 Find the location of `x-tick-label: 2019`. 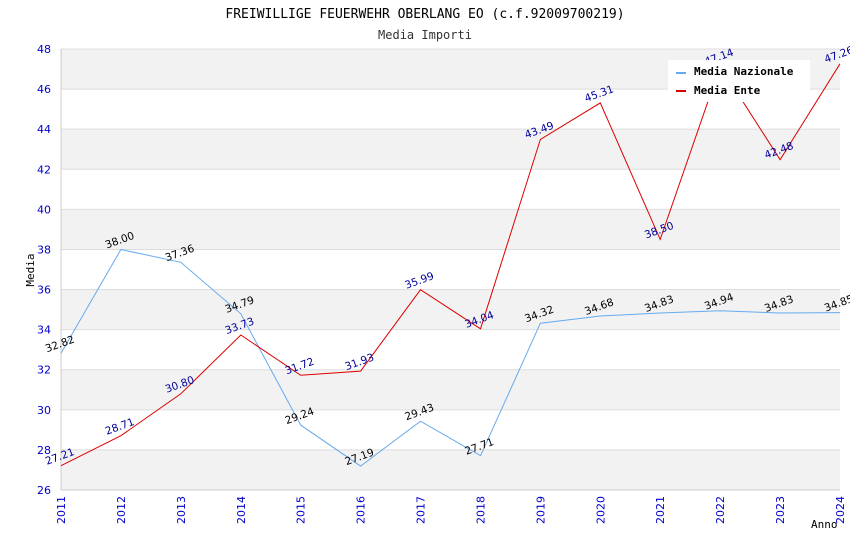

x-tick-label: 2019 is located at coordinates (540, 510).